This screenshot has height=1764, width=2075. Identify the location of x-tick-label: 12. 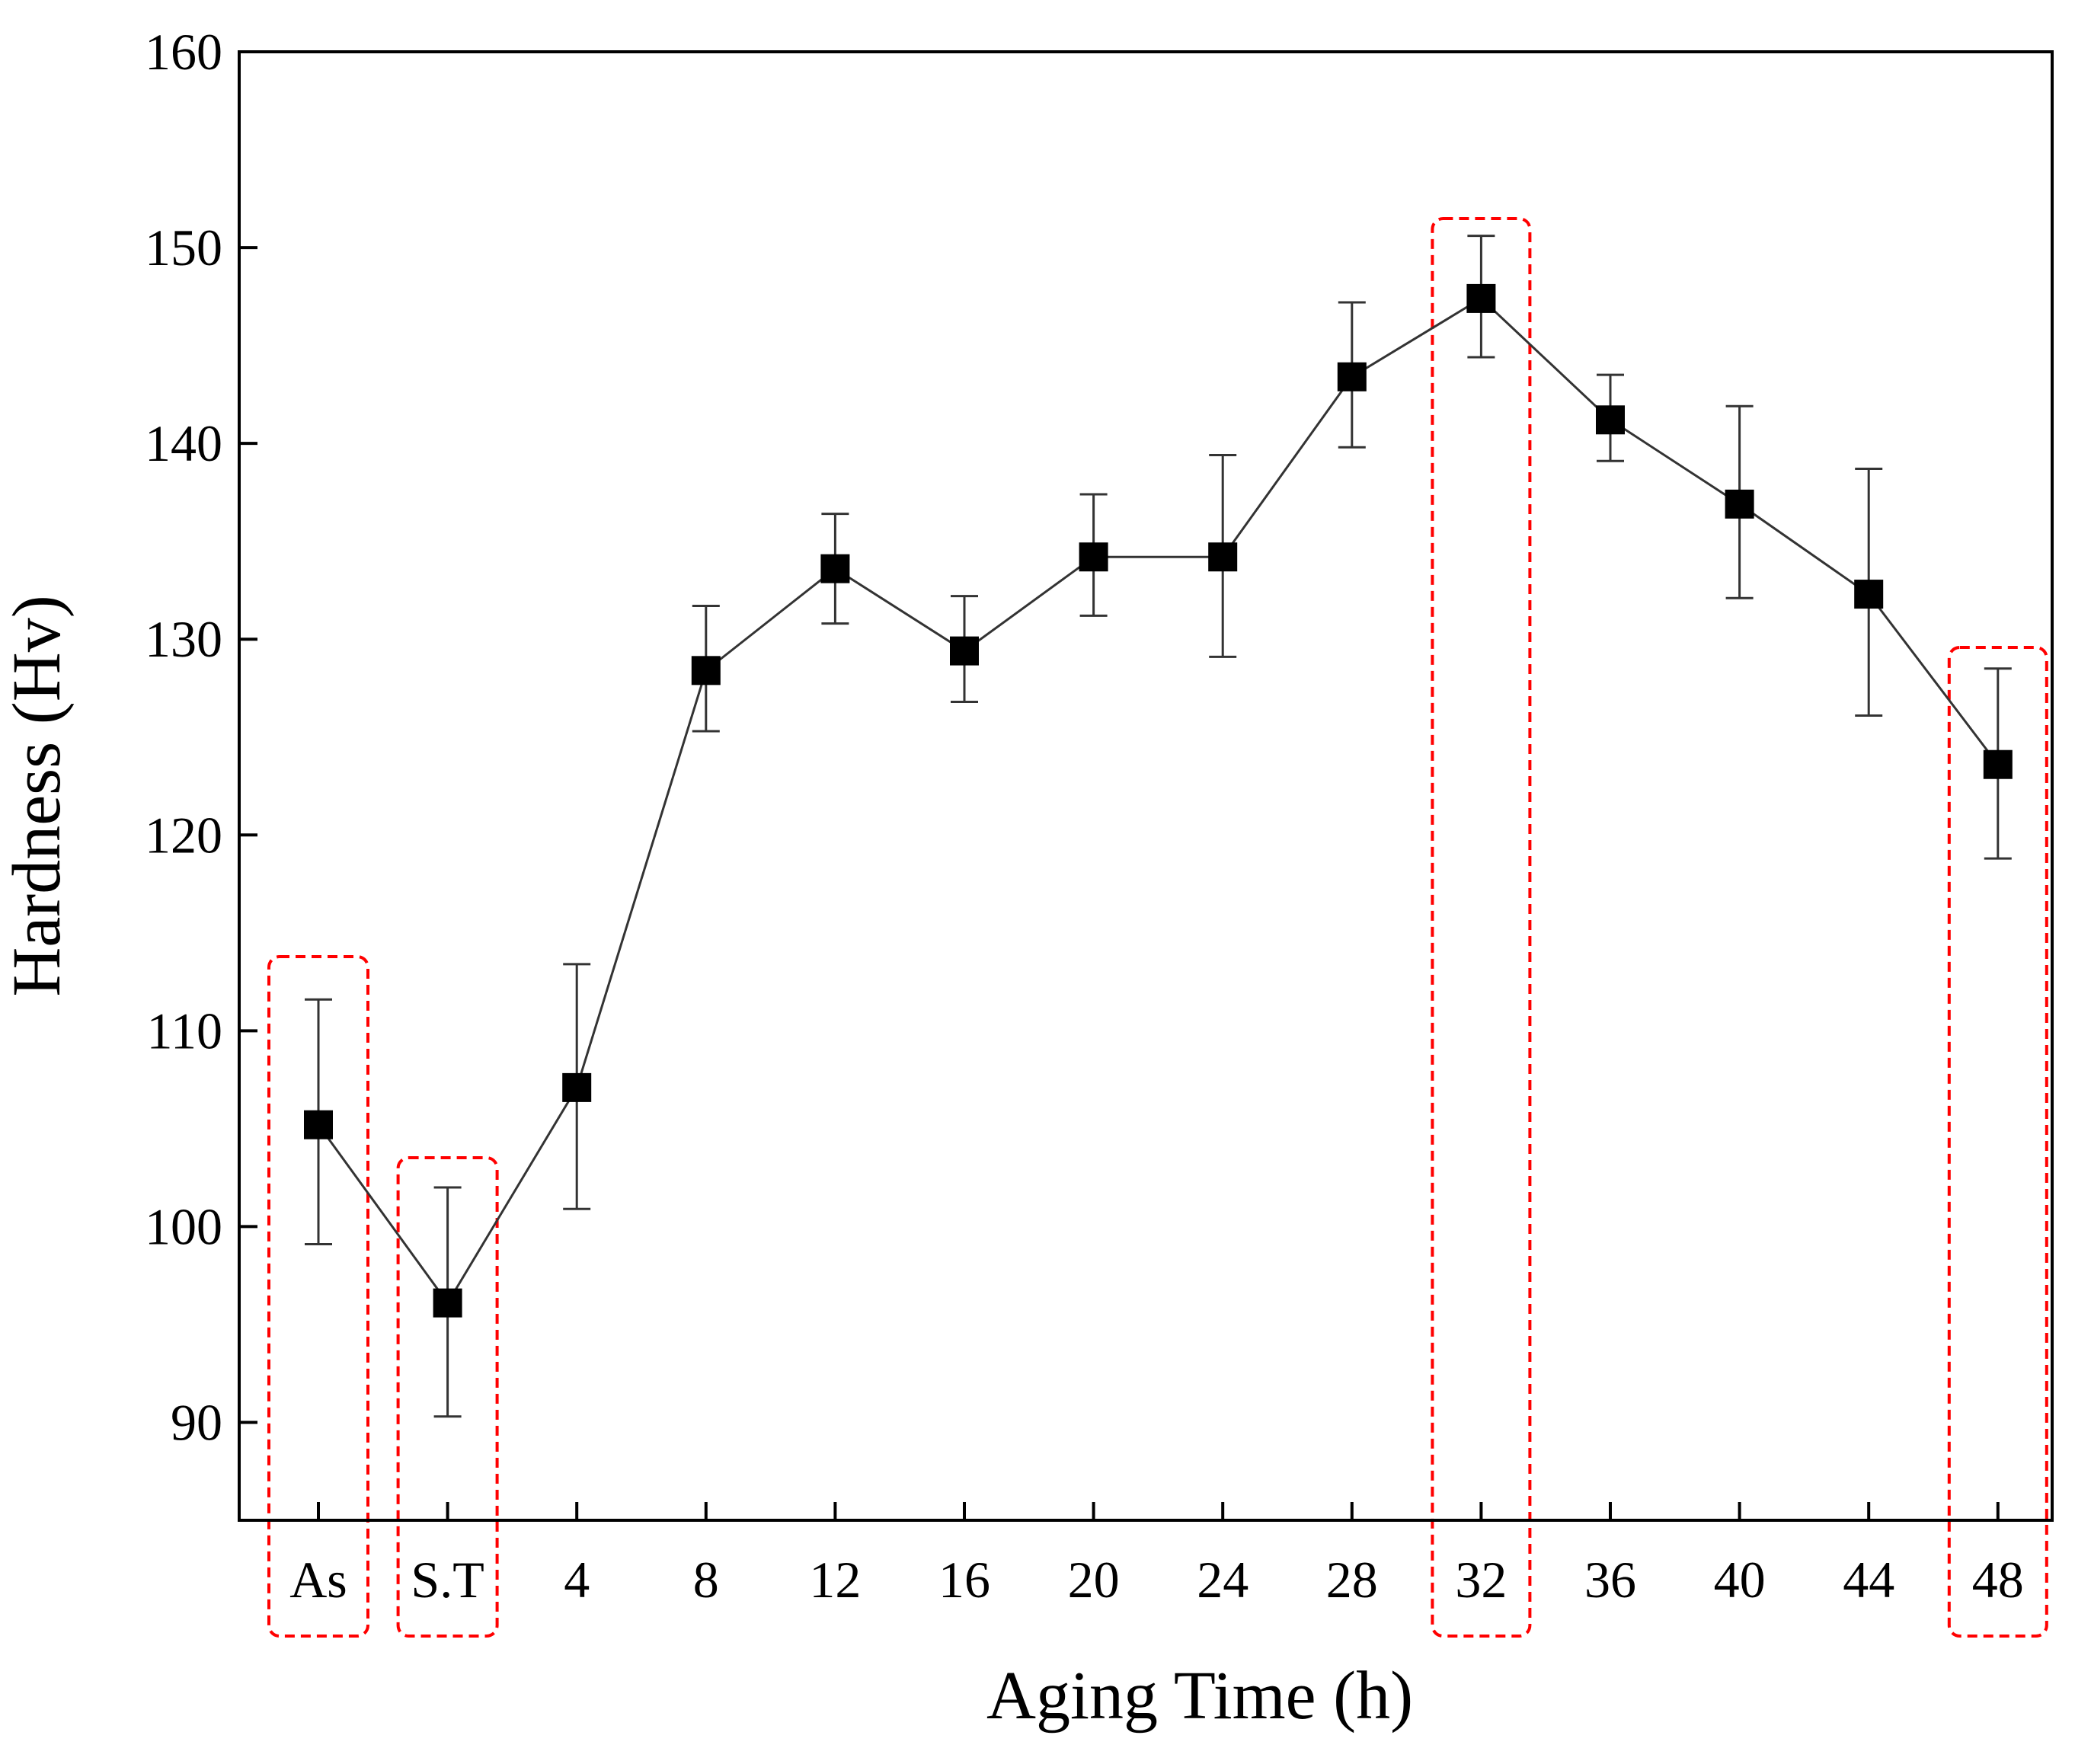
(835, 1580).